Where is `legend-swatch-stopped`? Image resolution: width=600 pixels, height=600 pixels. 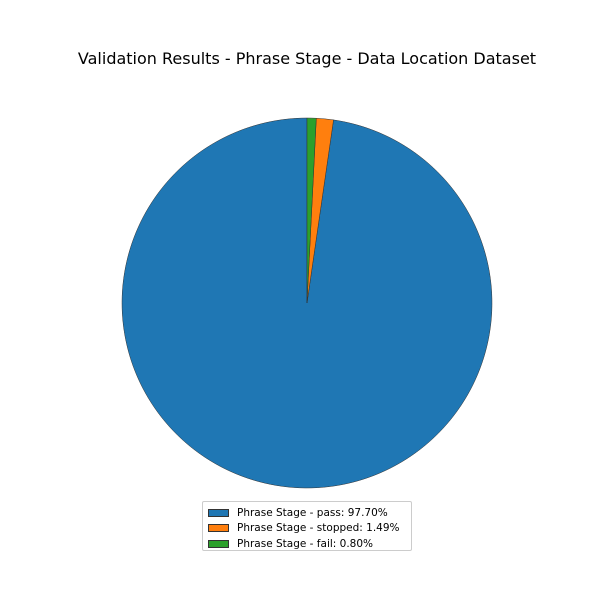 legend-swatch-stopped is located at coordinates (218, 528).